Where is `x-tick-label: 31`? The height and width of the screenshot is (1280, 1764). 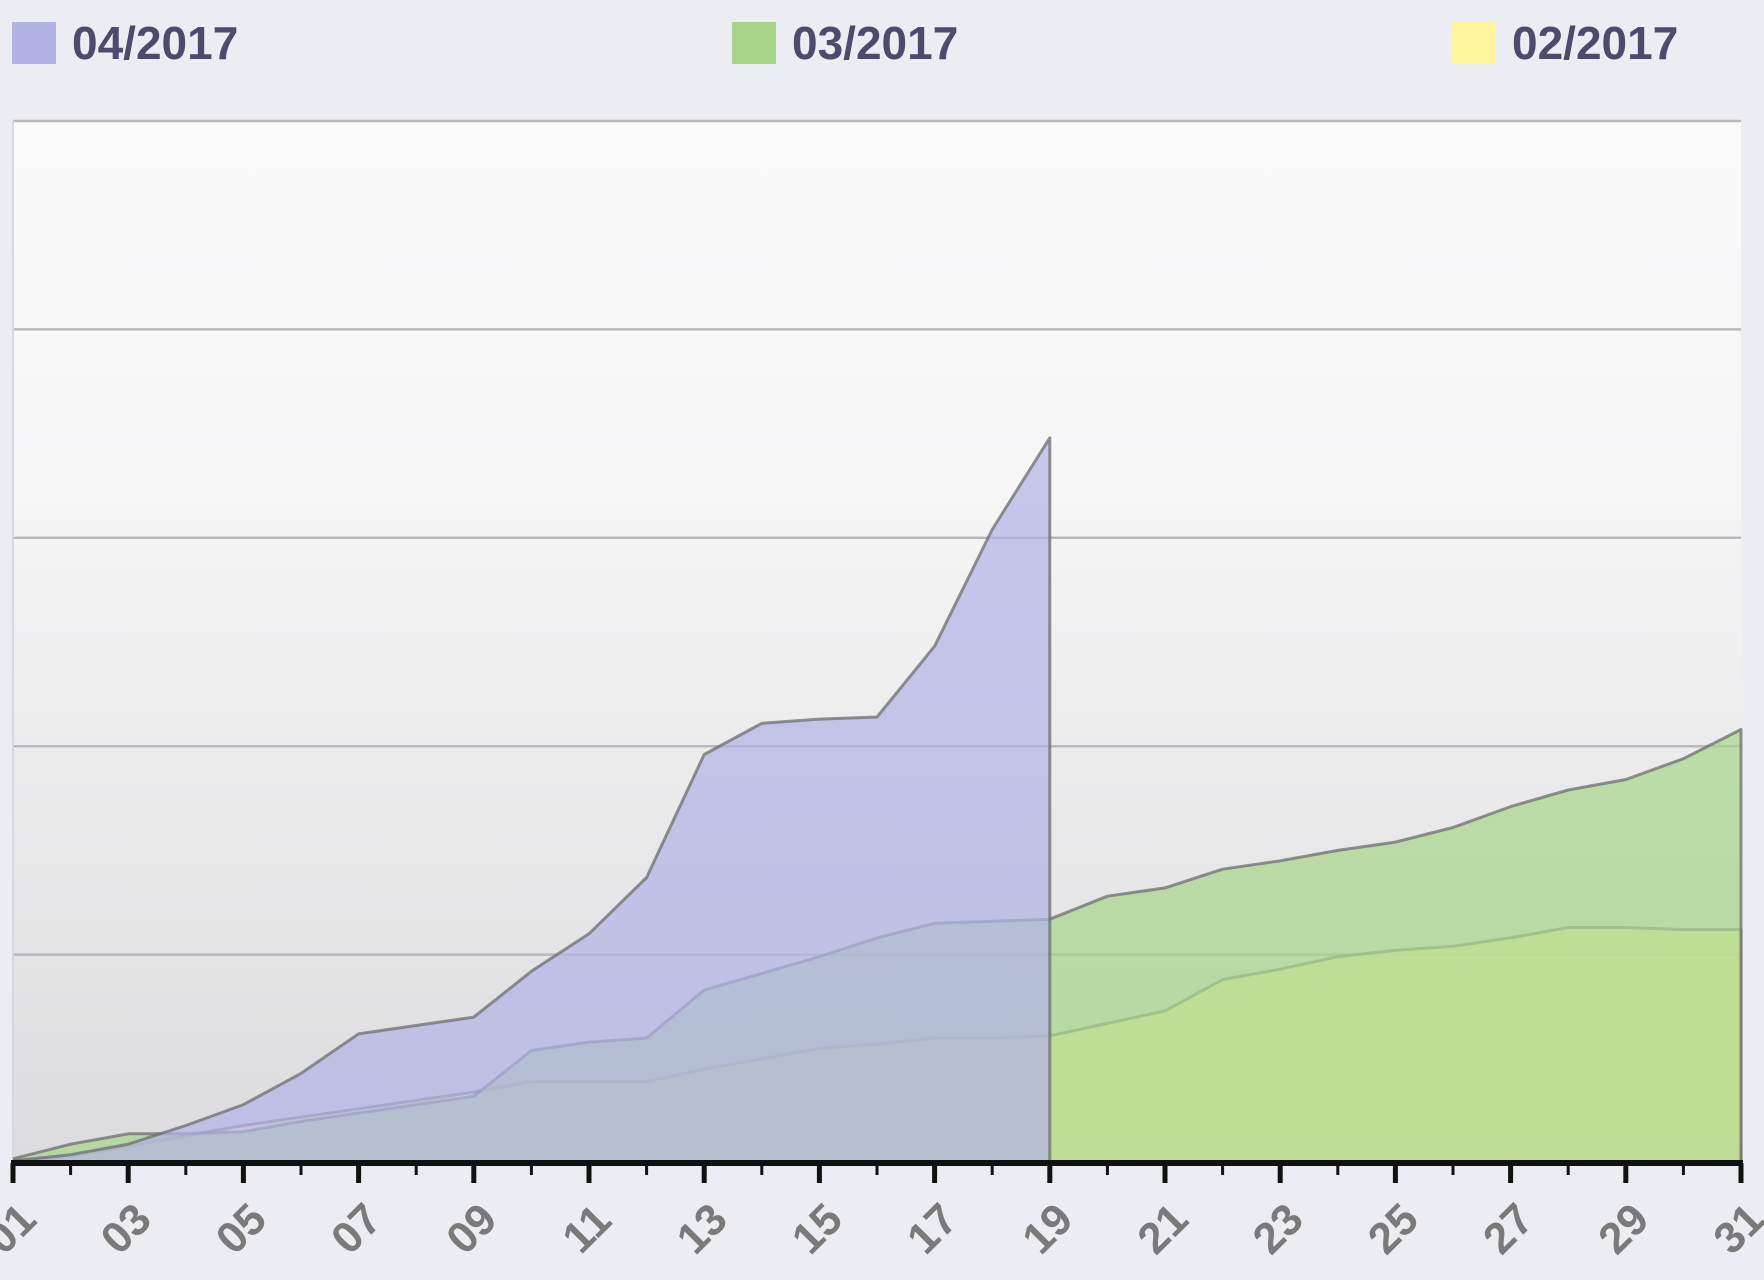
x-tick-label: 31 is located at coordinates (1734, 1228).